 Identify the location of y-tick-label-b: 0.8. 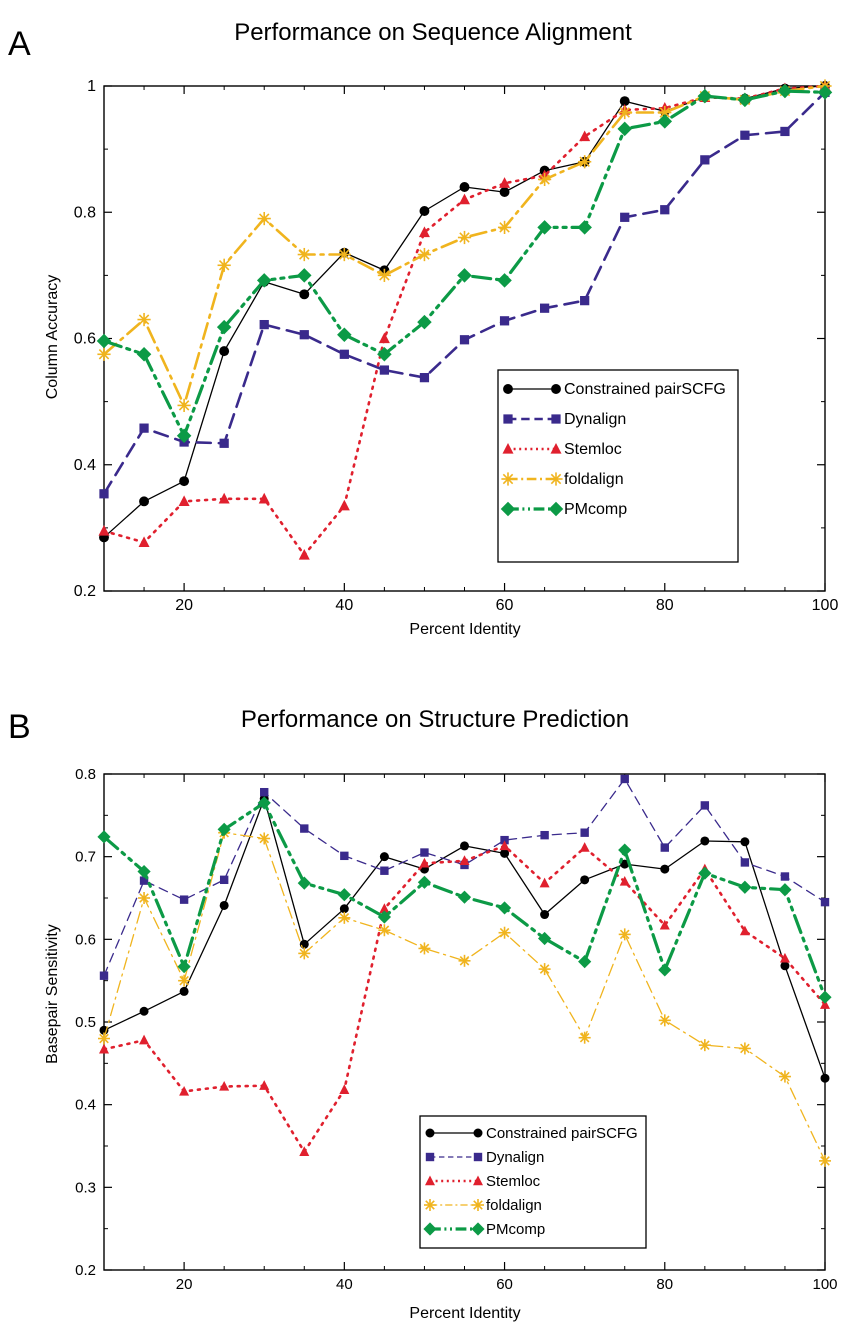
(85, 774).